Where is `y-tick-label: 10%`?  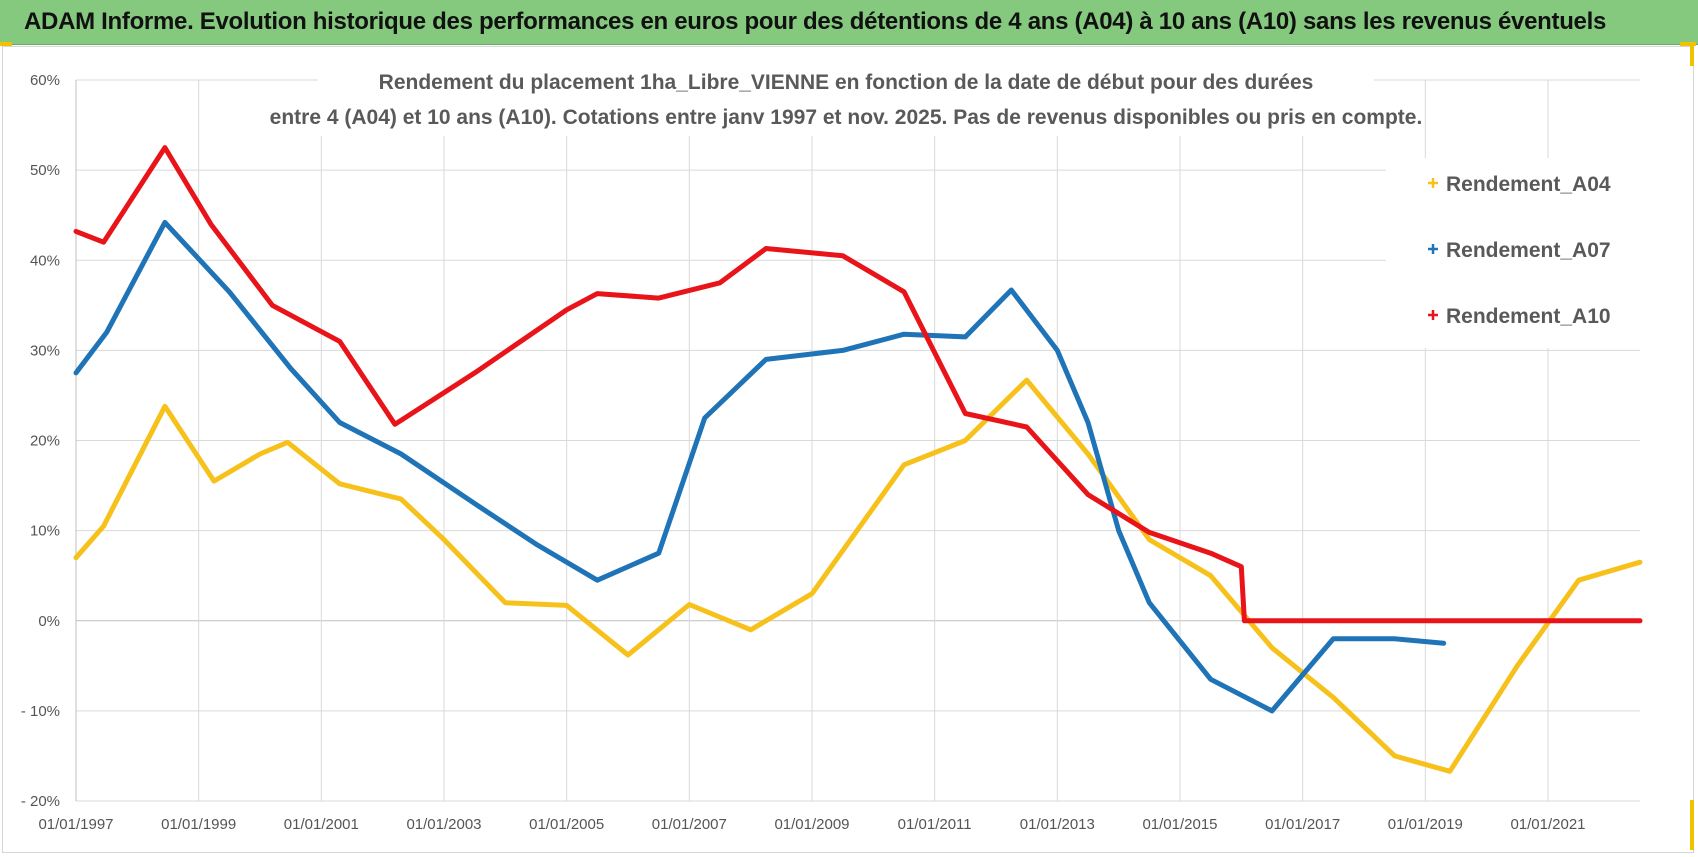 y-tick-label: 10% is located at coordinates (45, 531).